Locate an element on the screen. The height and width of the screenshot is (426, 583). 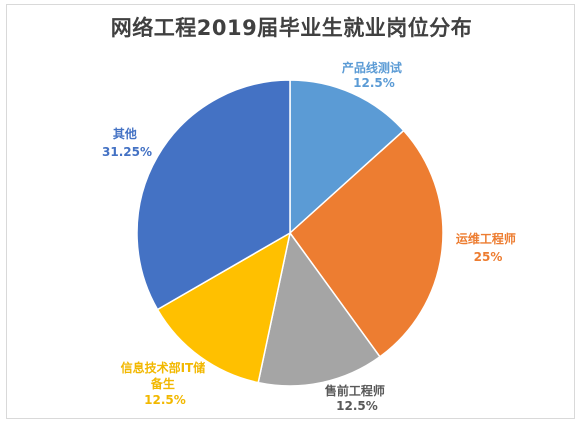
slice-category-label-line2: 备生 is located at coordinates (162, 383).